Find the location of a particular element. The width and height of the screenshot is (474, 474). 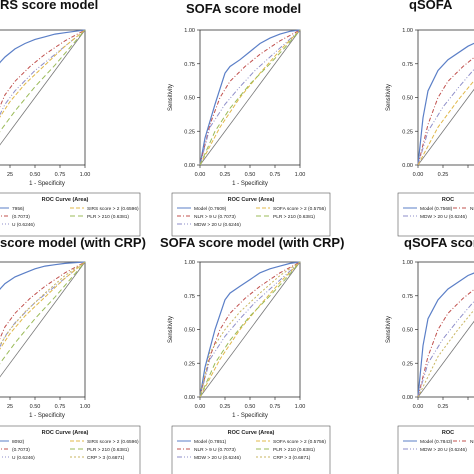

legend-entry-mdw: U (0.6246) is located at coordinates (23, 225).